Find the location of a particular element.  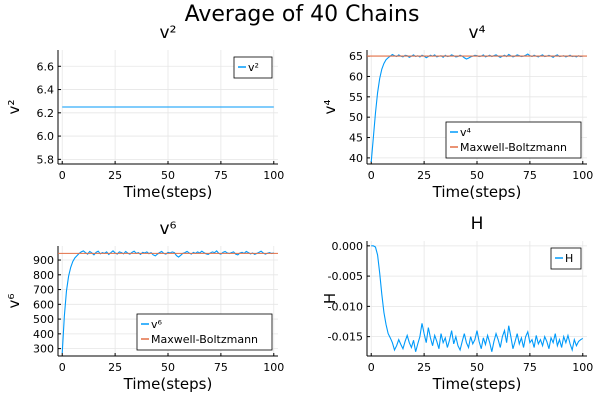

subplot-title: H is located at coordinates (477, 224).